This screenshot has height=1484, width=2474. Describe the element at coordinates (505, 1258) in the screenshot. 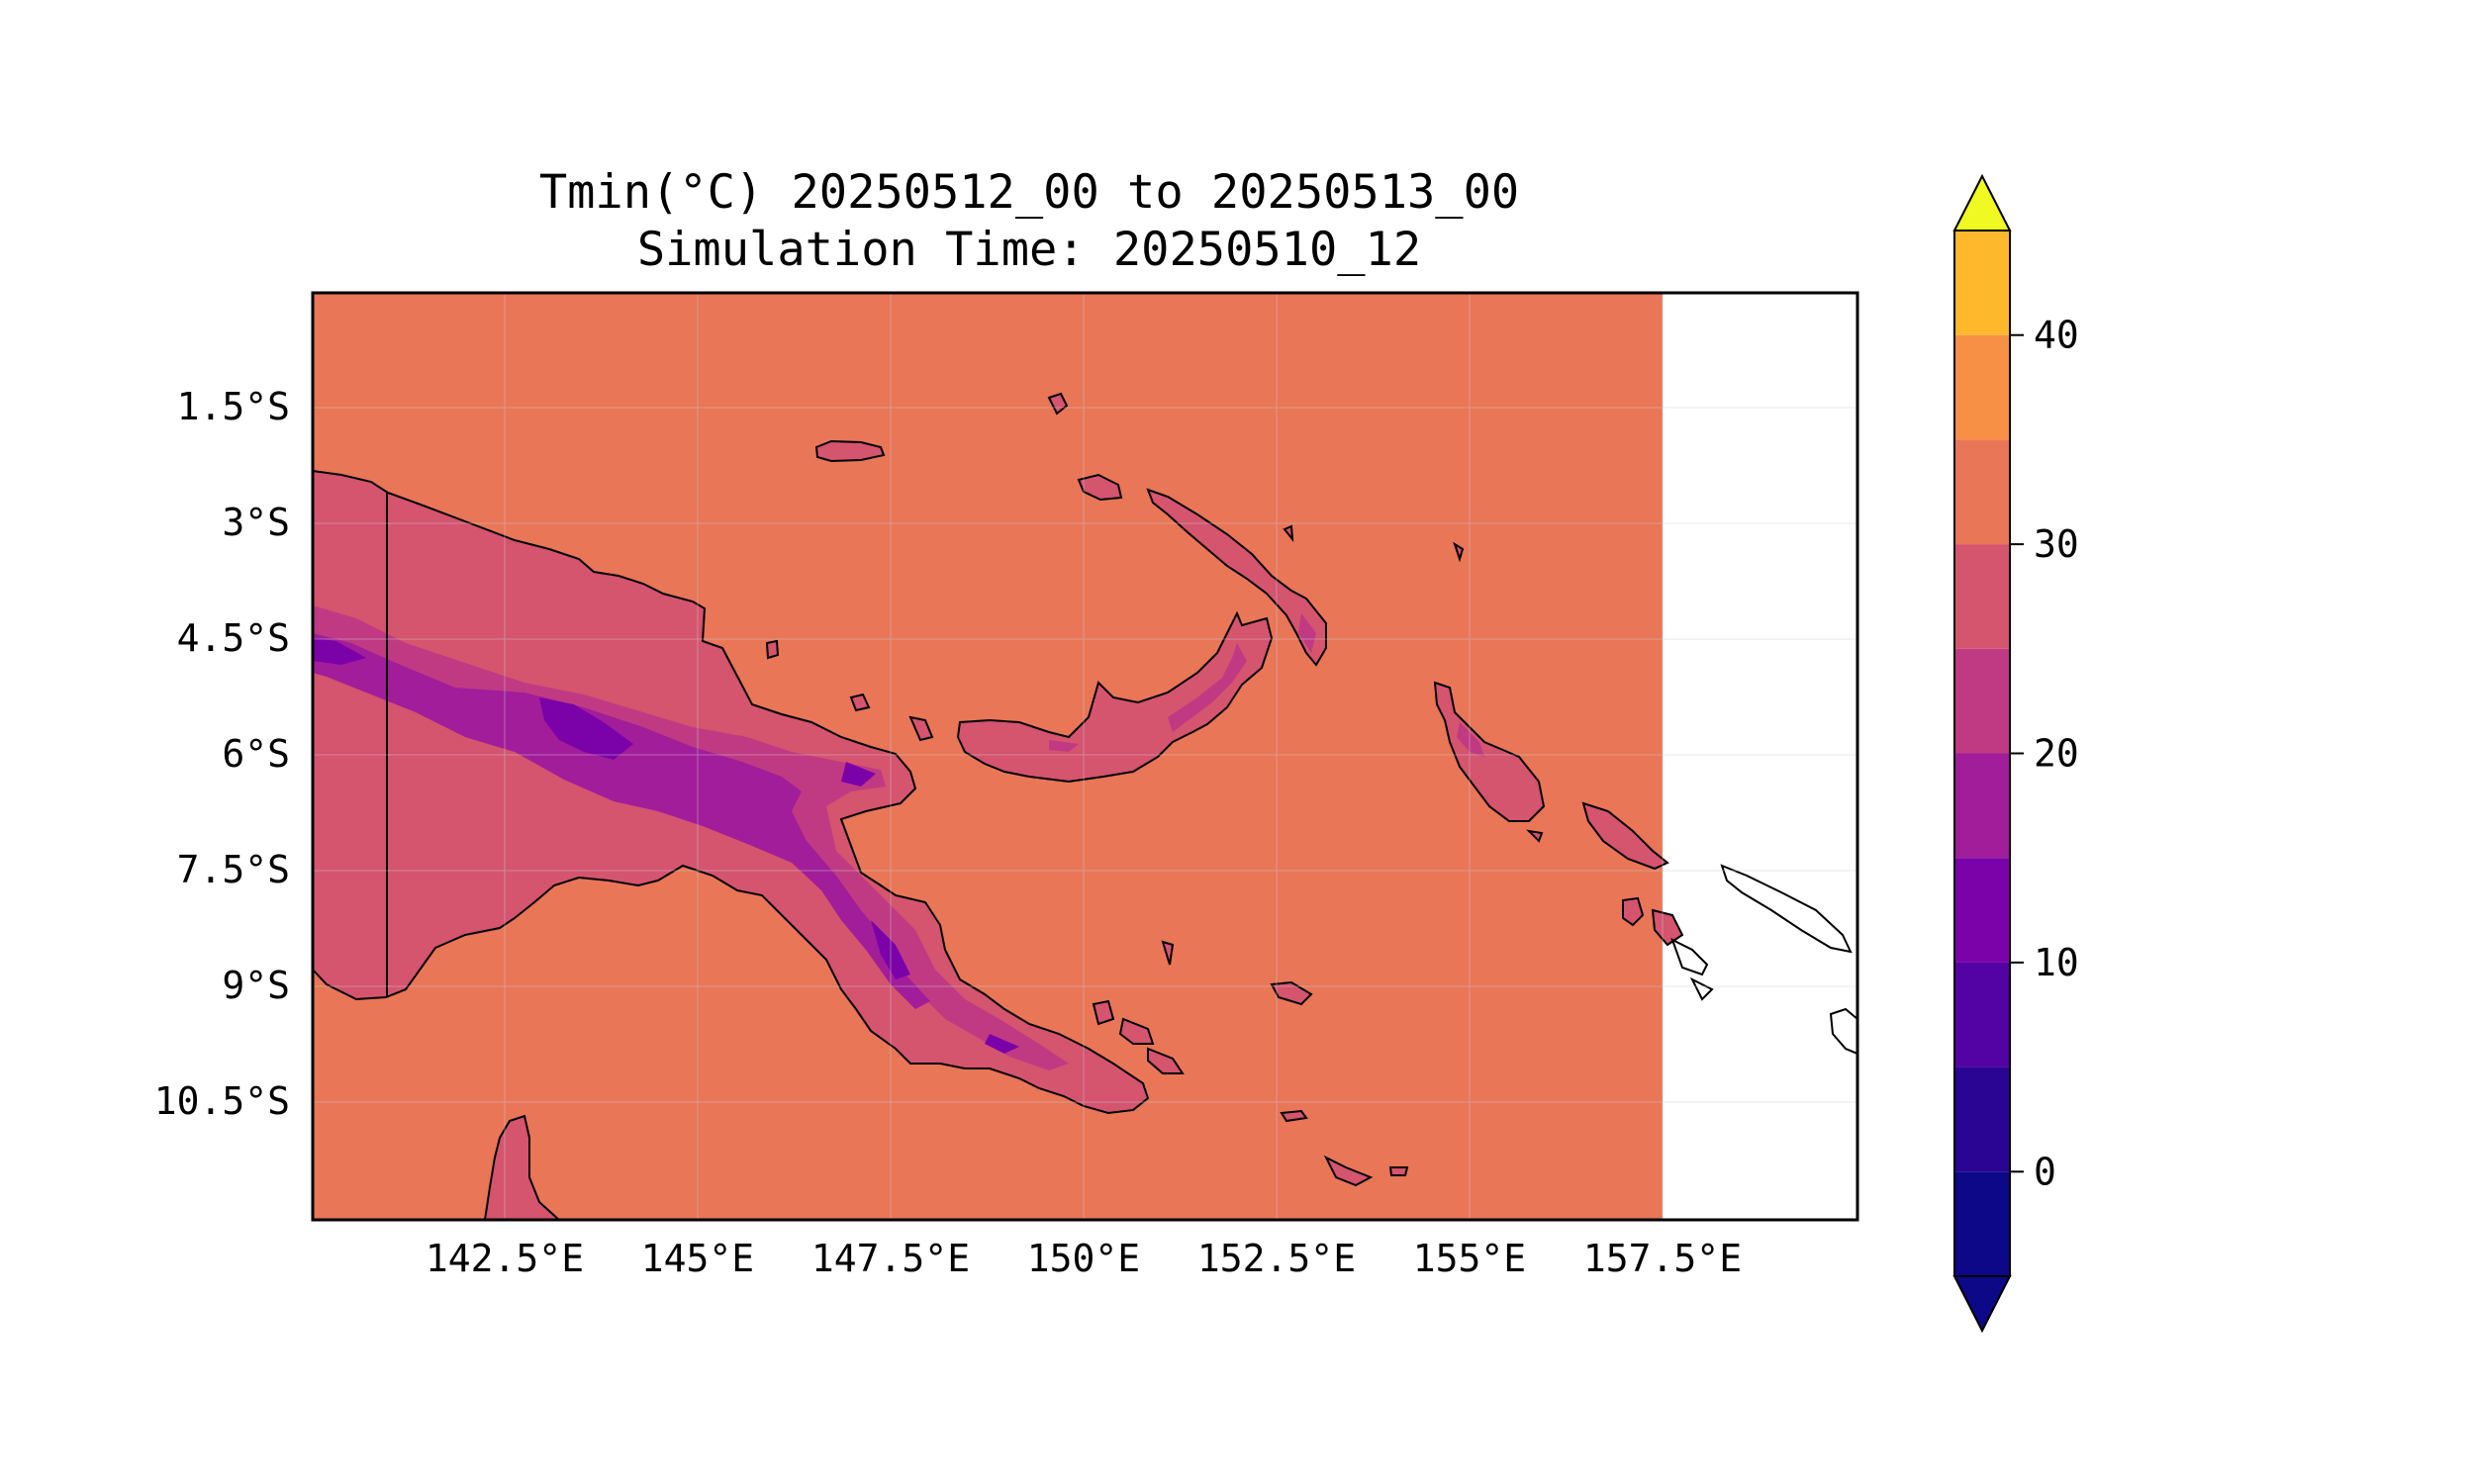

I see `x-tick-label: 142.5°E` at that location.